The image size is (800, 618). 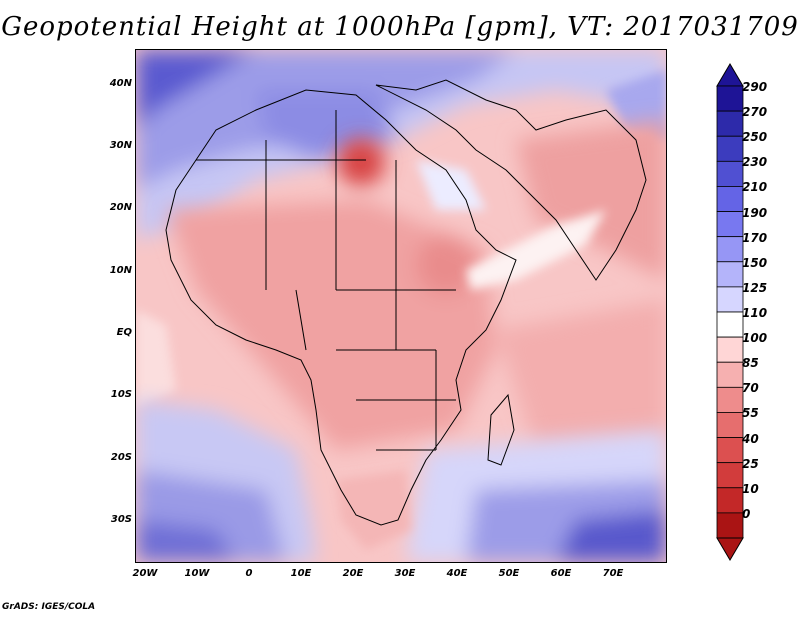 I want to click on lon-label-10e: 10E, so click(x=301, y=573).